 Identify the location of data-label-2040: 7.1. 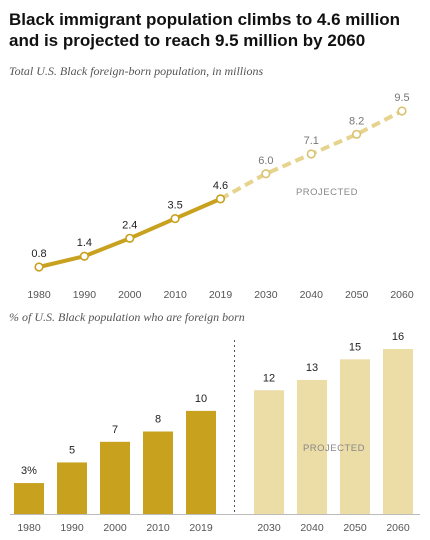
(311, 141).